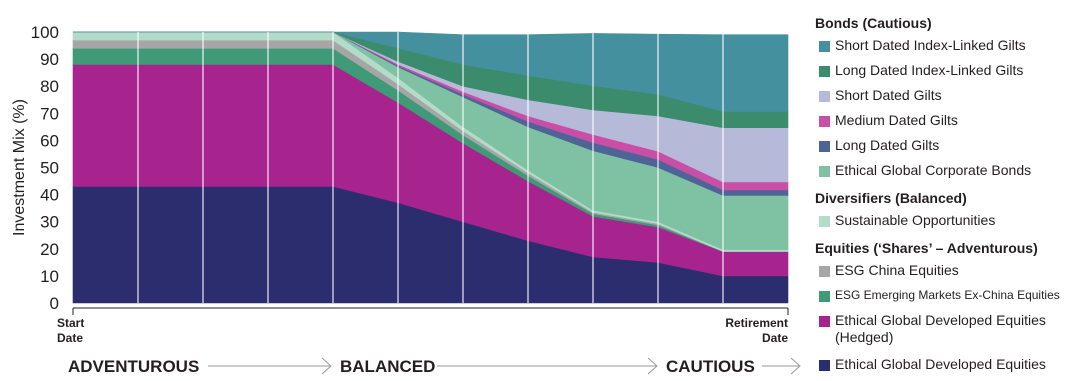  Describe the element at coordinates (49, 86) in the screenshot. I see `y-tick-label: 80` at that location.